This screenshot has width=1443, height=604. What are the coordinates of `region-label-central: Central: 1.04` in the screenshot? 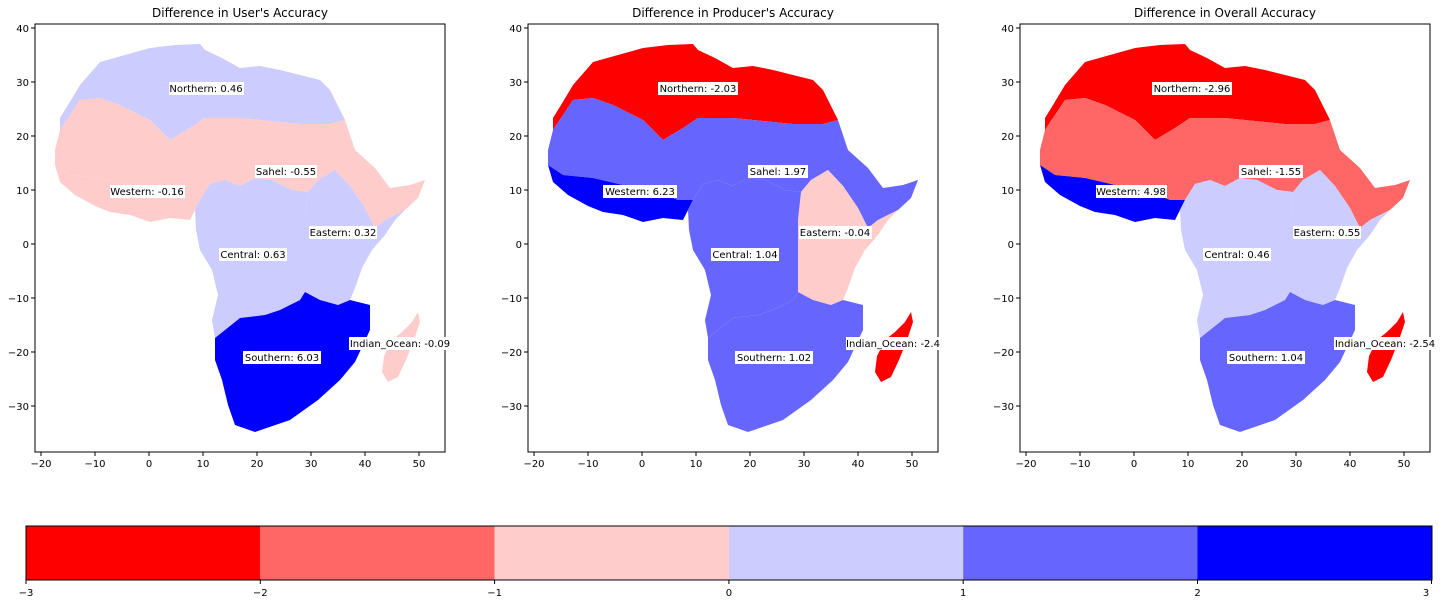 It's located at (745, 254).